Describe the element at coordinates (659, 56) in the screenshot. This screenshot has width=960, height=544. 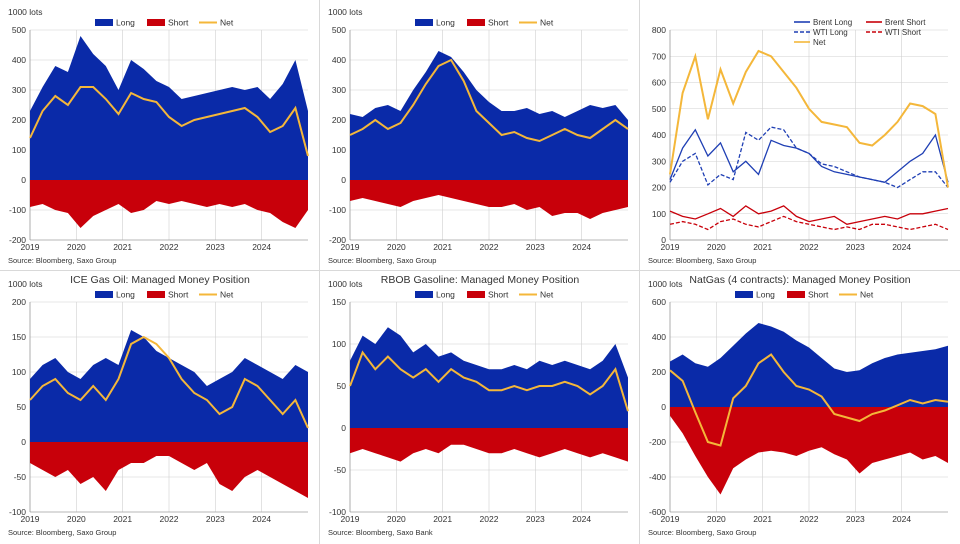
I see `y-tick-label: 700` at that location.